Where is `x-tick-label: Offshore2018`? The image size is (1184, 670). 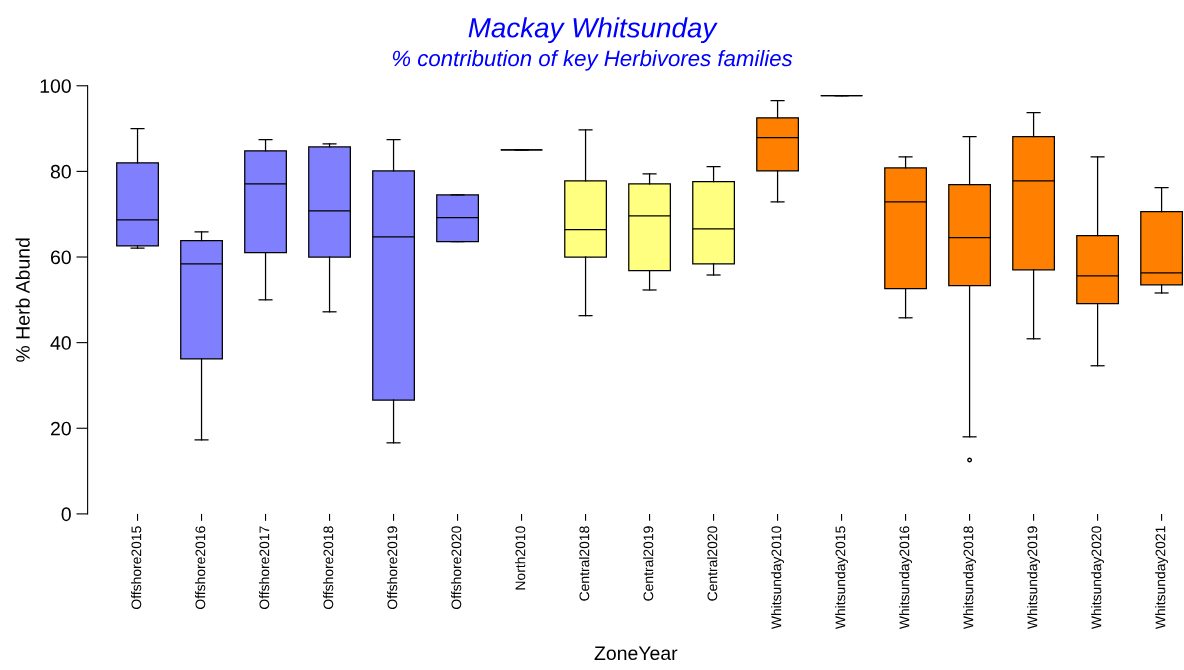 x-tick-label: Offshore2018 is located at coordinates (328, 567).